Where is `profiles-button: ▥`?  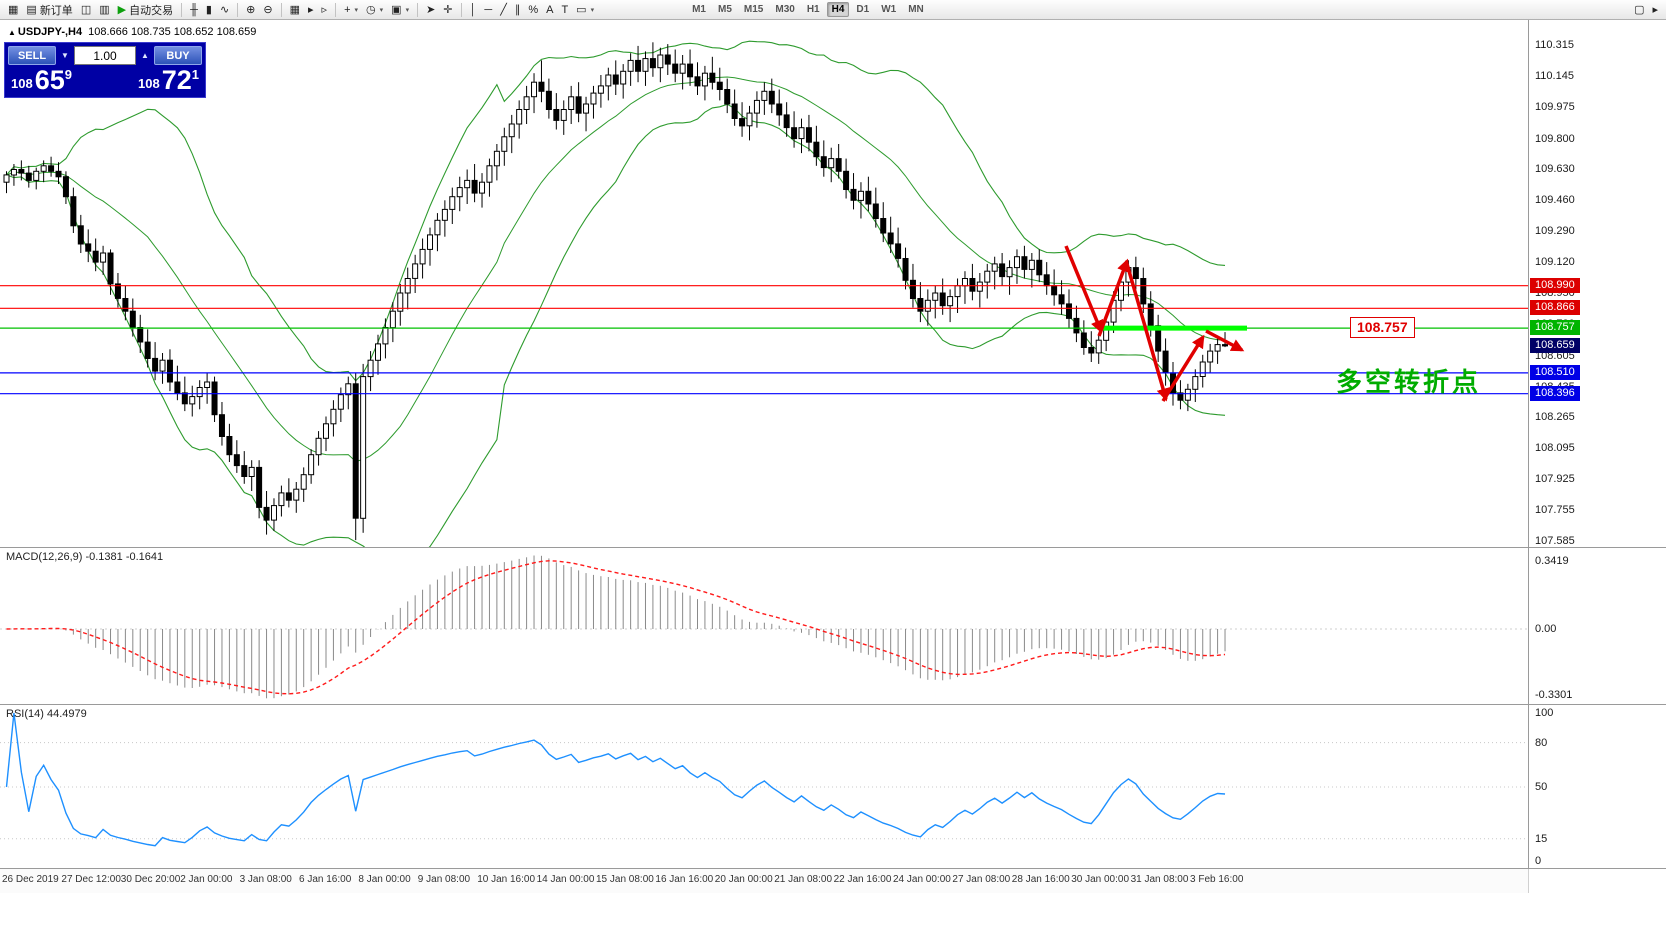 profiles-button: ▥ is located at coordinates (104, 10).